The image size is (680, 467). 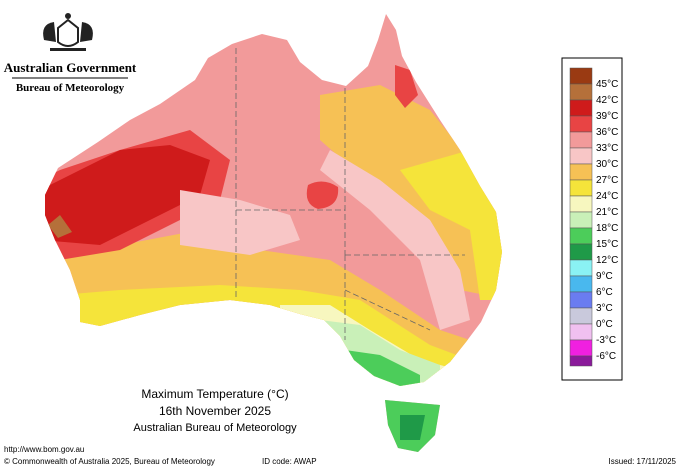 What do you see at coordinates (215, 411) in the screenshot?
I see `map-date: 16th November 2025` at bounding box center [215, 411].